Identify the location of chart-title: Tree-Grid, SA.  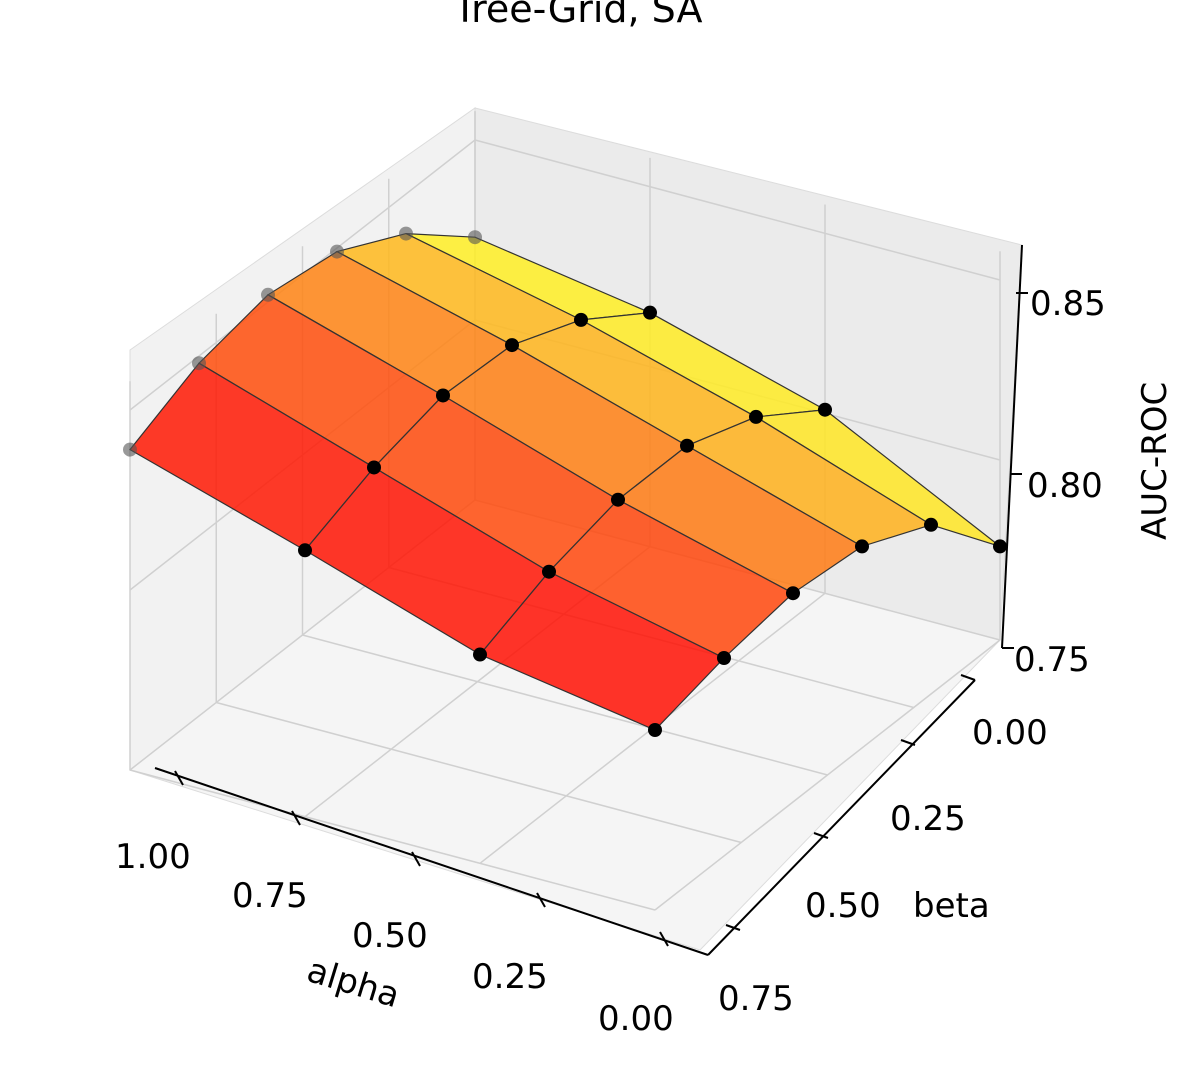
(577, 15).